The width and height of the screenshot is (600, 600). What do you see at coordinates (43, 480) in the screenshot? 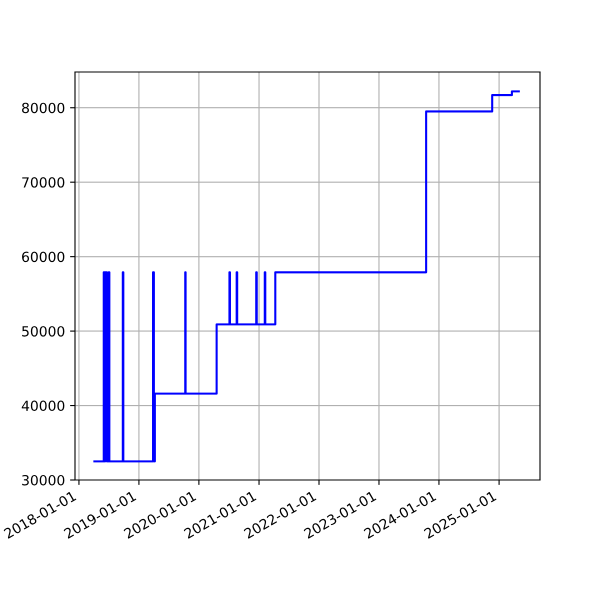
I see `y-tick-label: 30000` at bounding box center [43, 480].